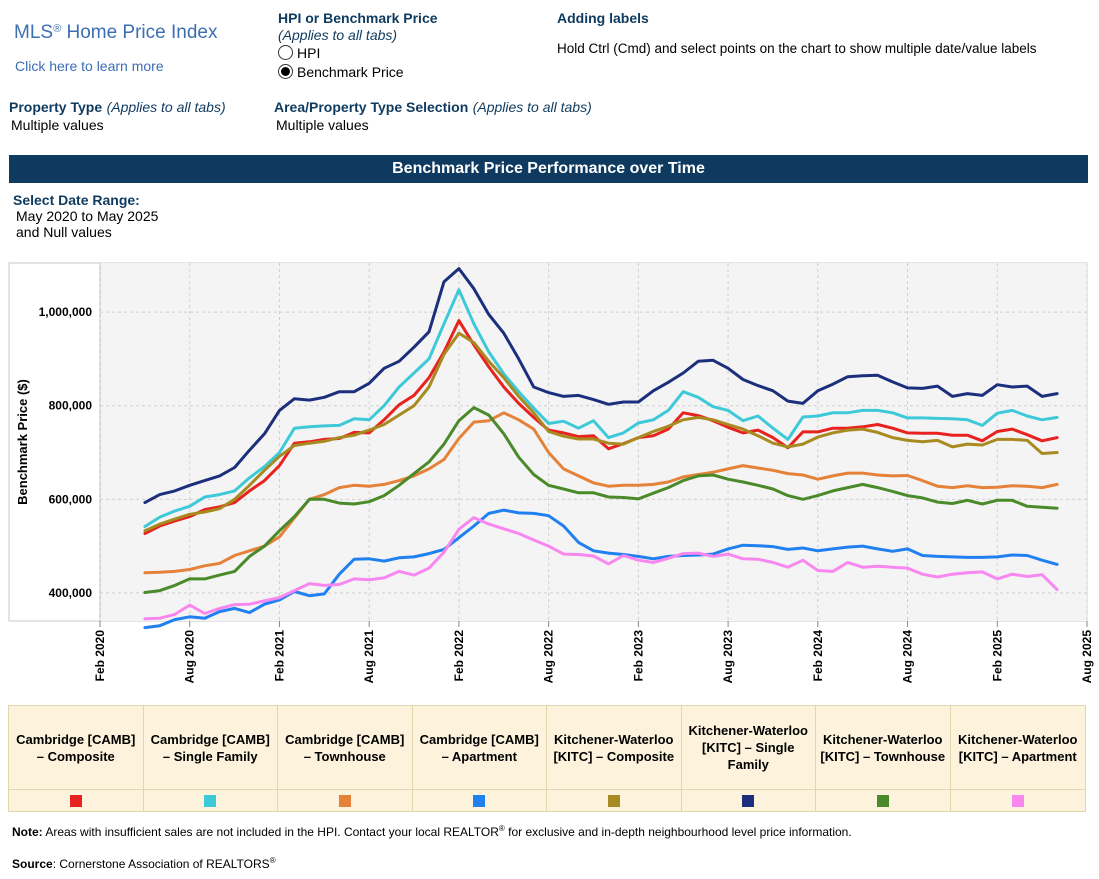 The image size is (1099, 879). What do you see at coordinates (57, 29) in the screenshot?
I see `logo-registered-mark: ®` at bounding box center [57, 29].